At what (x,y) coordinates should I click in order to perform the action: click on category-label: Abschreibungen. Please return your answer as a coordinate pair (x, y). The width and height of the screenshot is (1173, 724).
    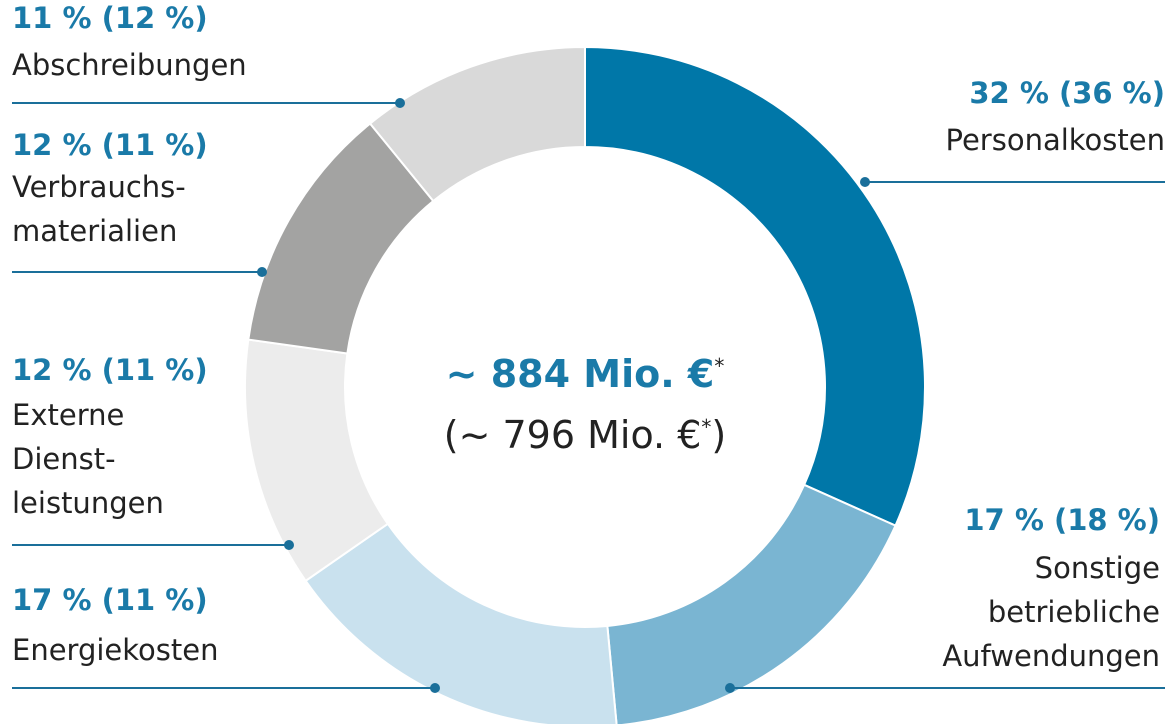
    Looking at the image, I should click on (129, 65).